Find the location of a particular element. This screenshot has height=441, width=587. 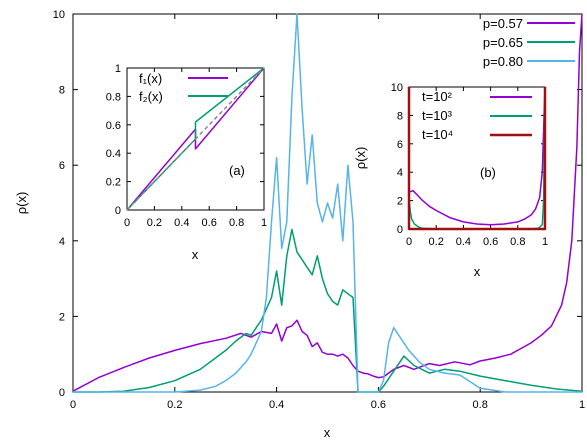

legend-label-p080: p=0.80 is located at coordinates (503, 61).